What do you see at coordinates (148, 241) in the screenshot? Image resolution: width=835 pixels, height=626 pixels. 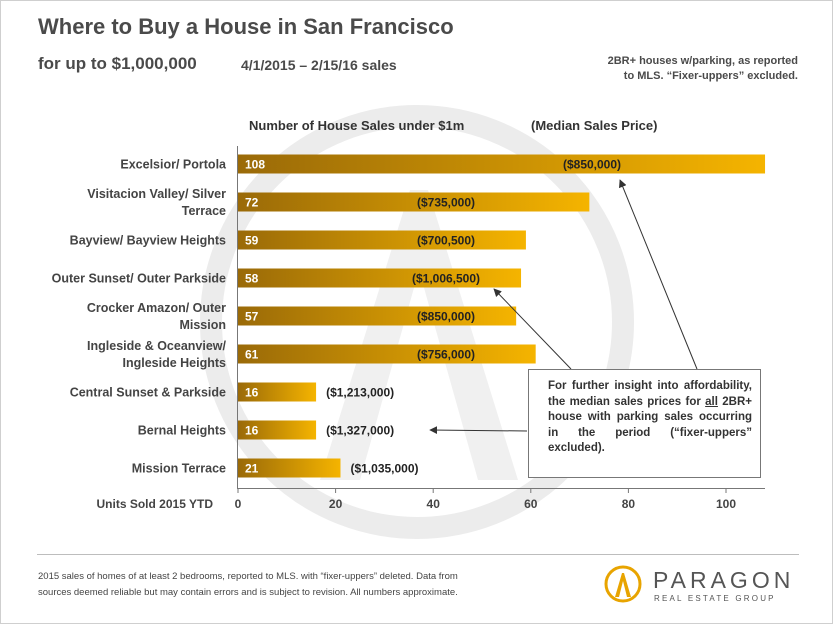 I see `category-label: Bayview/ Bayview Heights` at bounding box center [148, 241].